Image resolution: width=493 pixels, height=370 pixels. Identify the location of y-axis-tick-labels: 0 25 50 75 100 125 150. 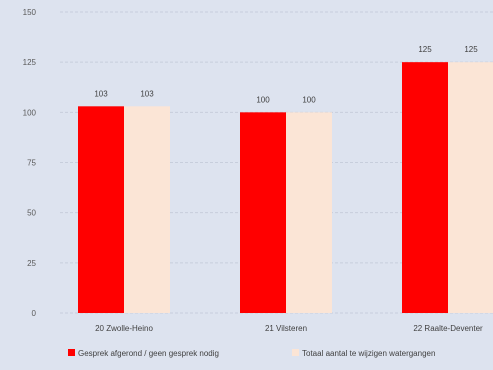
(30, 163).